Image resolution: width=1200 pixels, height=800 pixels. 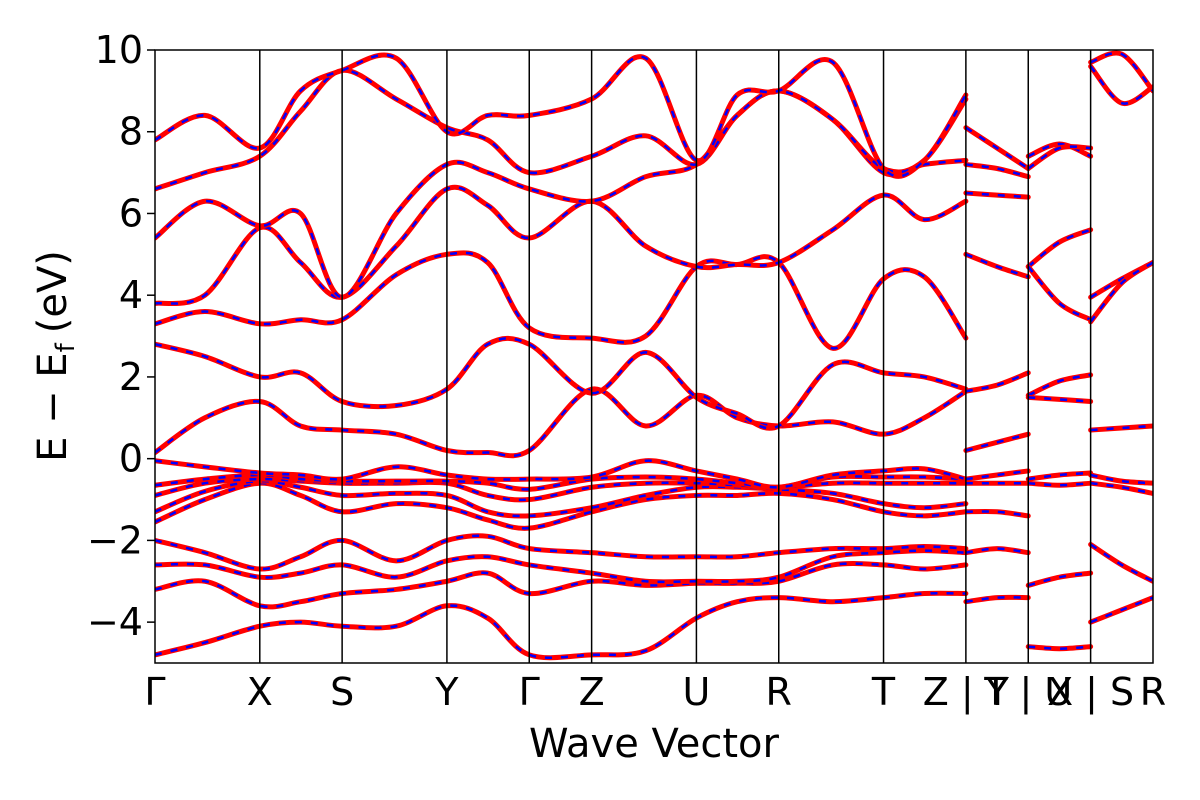 What do you see at coordinates (131, 213) in the screenshot?
I see `ytick-label-2: 6` at bounding box center [131, 213].